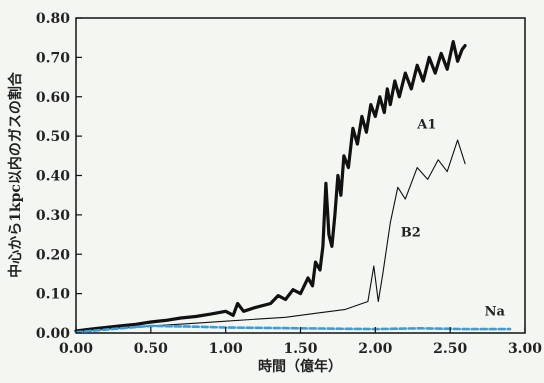 The image size is (544, 383). What do you see at coordinates (53, 334) in the screenshot?
I see `y-tick-label: 0.00` at bounding box center [53, 334].